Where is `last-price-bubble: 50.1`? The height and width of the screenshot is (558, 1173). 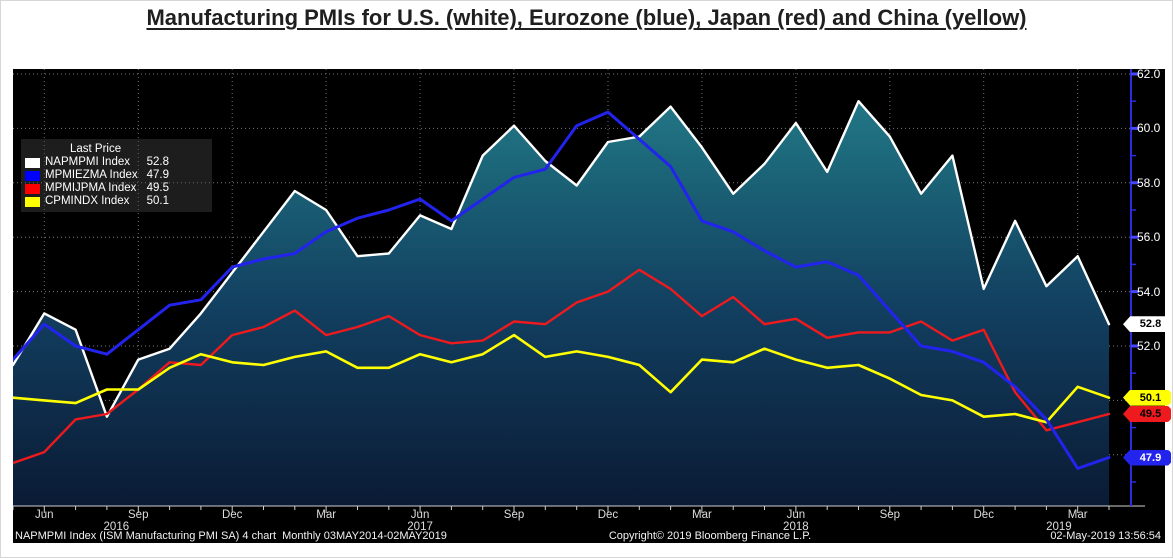 last-price-bubble: 50.1 is located at coordinates (1147, 397).